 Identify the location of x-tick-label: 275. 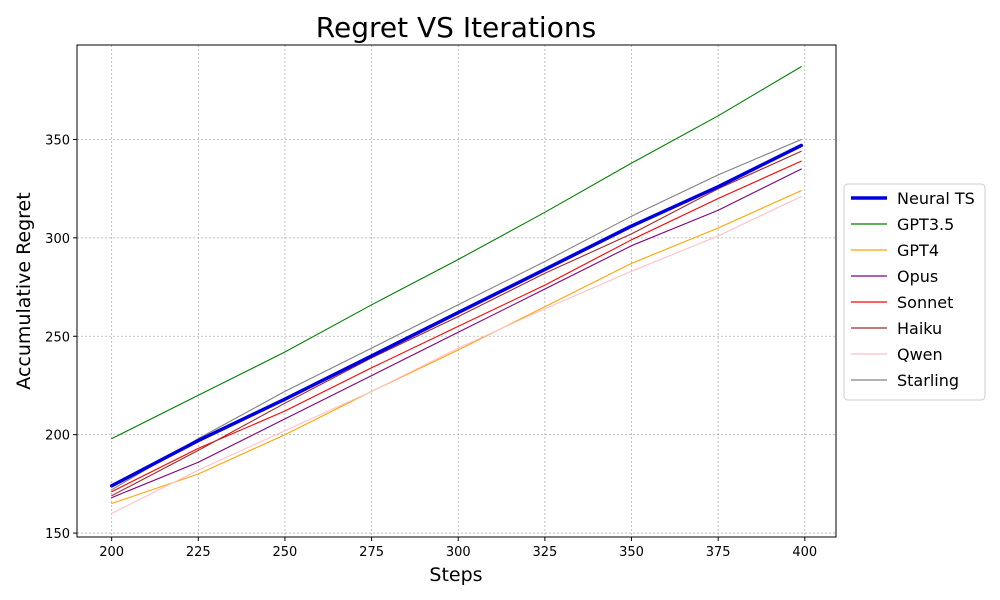
(371, 552).